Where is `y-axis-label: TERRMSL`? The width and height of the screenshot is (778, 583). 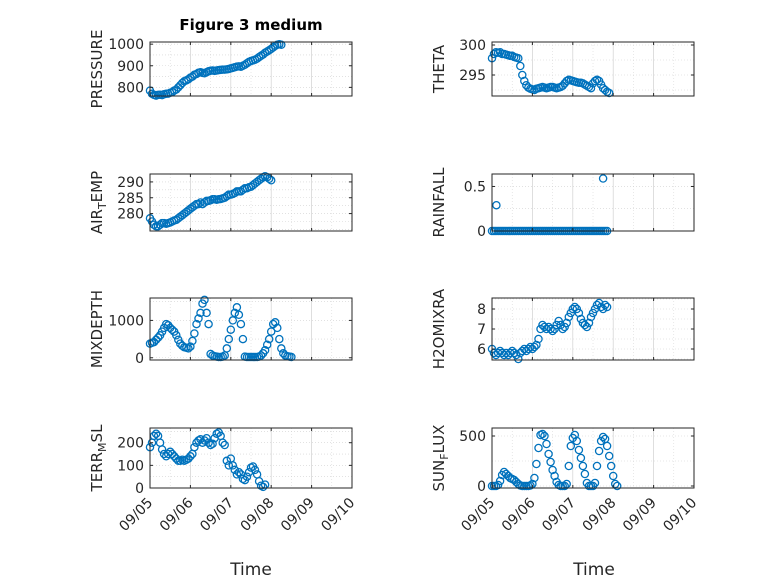
y-axis-label: TERRMSL is located at coordinates (98, 458).